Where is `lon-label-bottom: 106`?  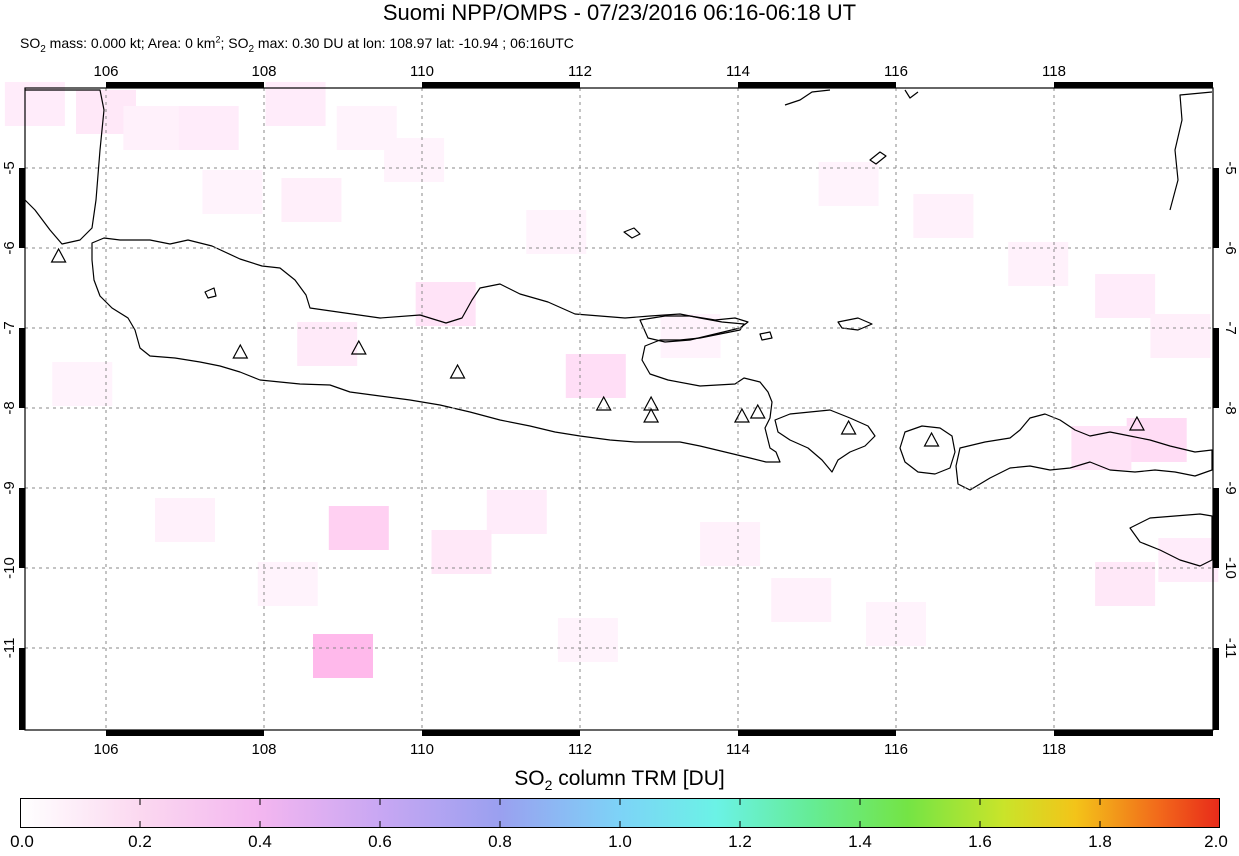
lon-label-bottom: 106 is located at coordinates (105, 749).